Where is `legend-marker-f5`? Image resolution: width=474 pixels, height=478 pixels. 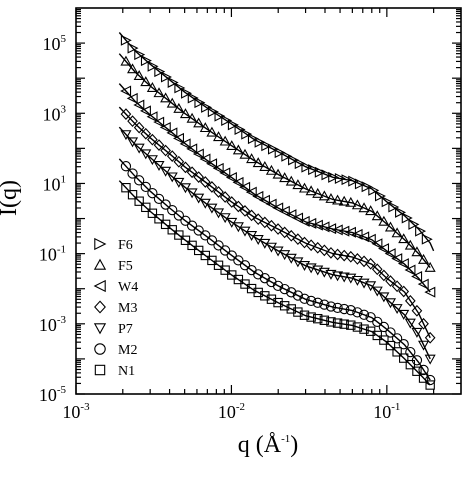
legend-marker-f5 is located at coordinates (100, 264).